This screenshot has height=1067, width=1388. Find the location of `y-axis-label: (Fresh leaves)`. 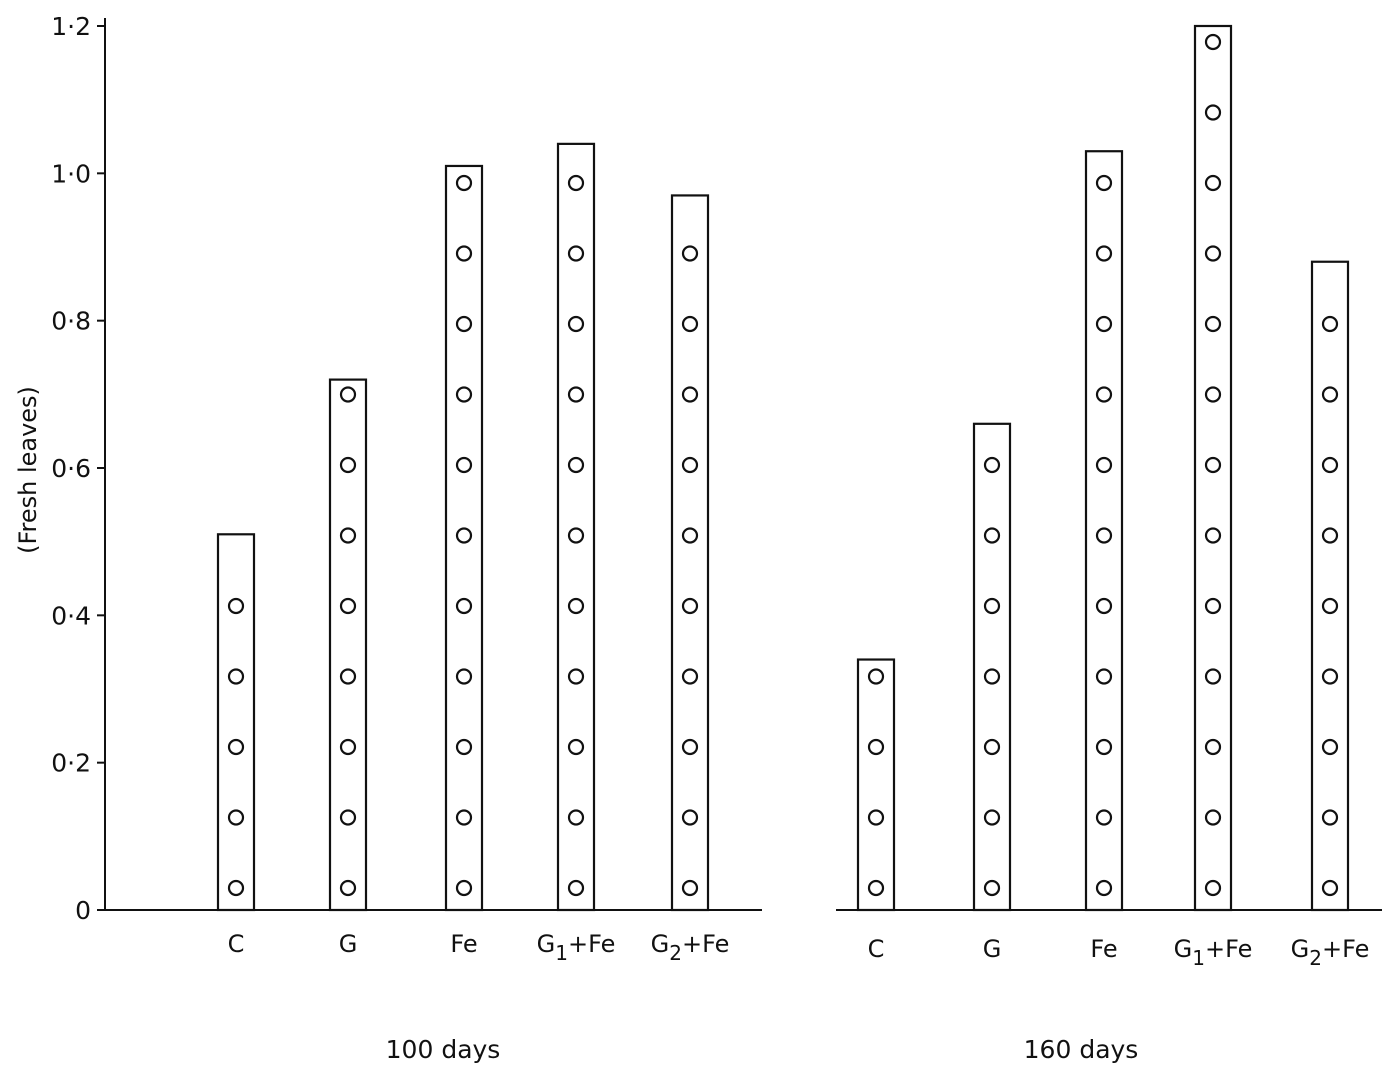

y-axis-label: (Fresh leaves) is located at coordinates (28, 470).